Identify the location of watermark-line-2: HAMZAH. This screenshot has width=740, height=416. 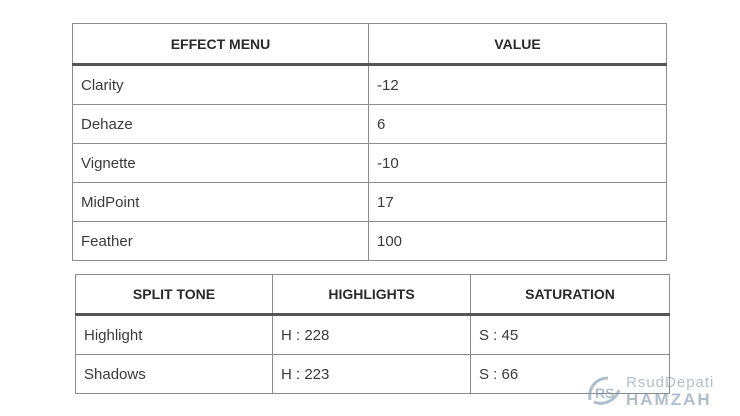
(669, 399).